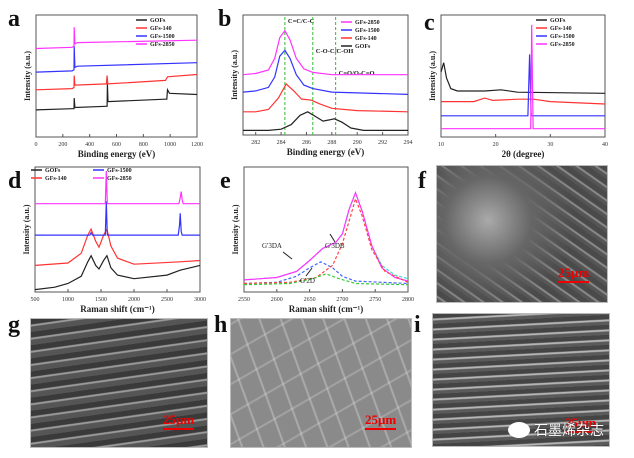 The image size is (634, 458). Describe the element at coordinates (15, 181) in the screenshot. I see `panel-label-d: d` at that location.